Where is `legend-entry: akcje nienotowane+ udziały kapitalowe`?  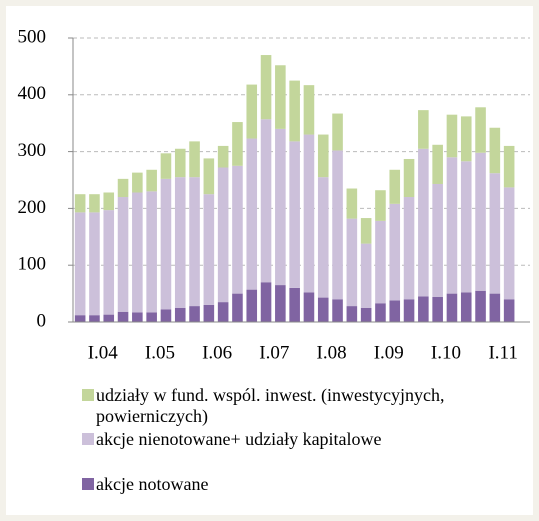
legend-entry: akcje nienotowane+ udziały kapitalowe is located at coordinates (307, 439).